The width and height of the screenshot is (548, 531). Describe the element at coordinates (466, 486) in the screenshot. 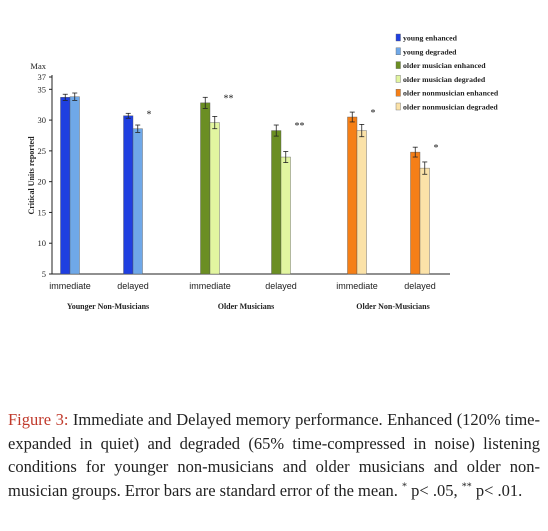

I see `caption-sig2-mark: **` at that location.